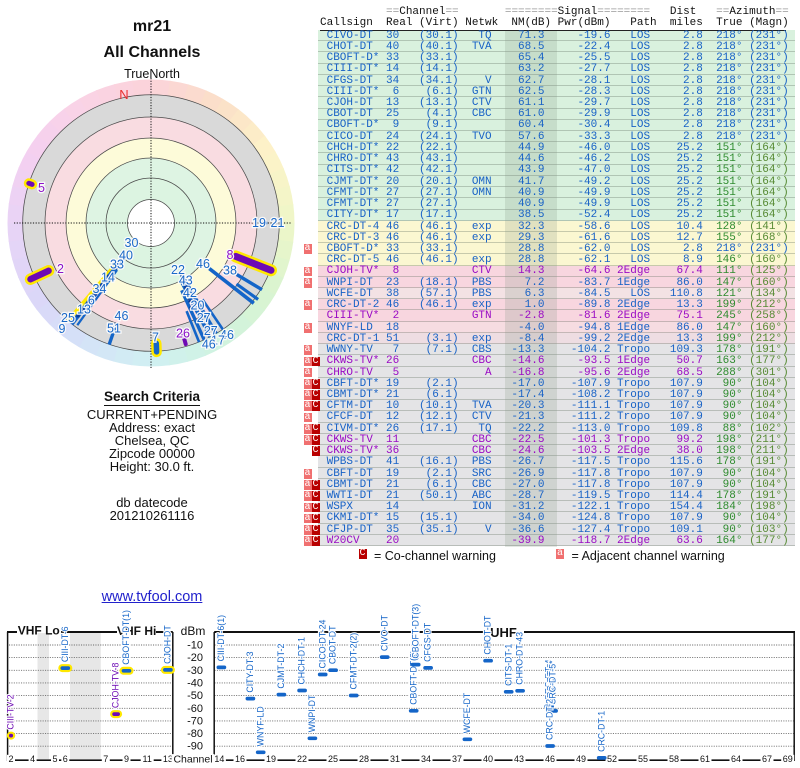 The height and width of the screenshot is (768, 800). Describe the element at coordinates (195, 734) in the screenshot. I see `svg-text: -80` at that location.